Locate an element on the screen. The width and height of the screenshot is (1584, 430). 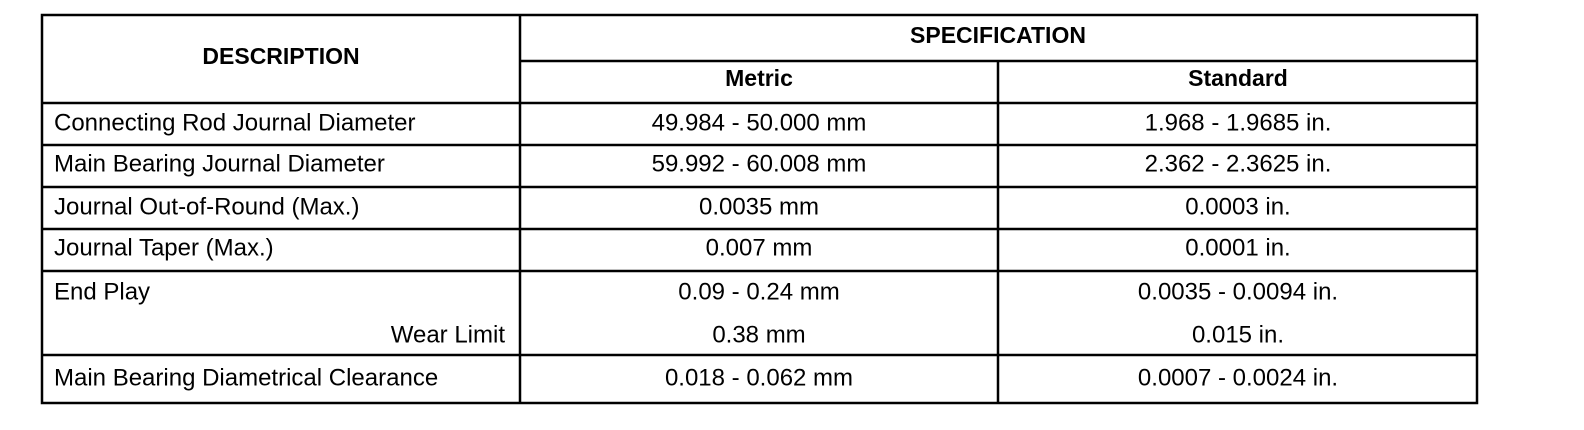
cell: 0.007 mm is located at coordinates (759, 247).